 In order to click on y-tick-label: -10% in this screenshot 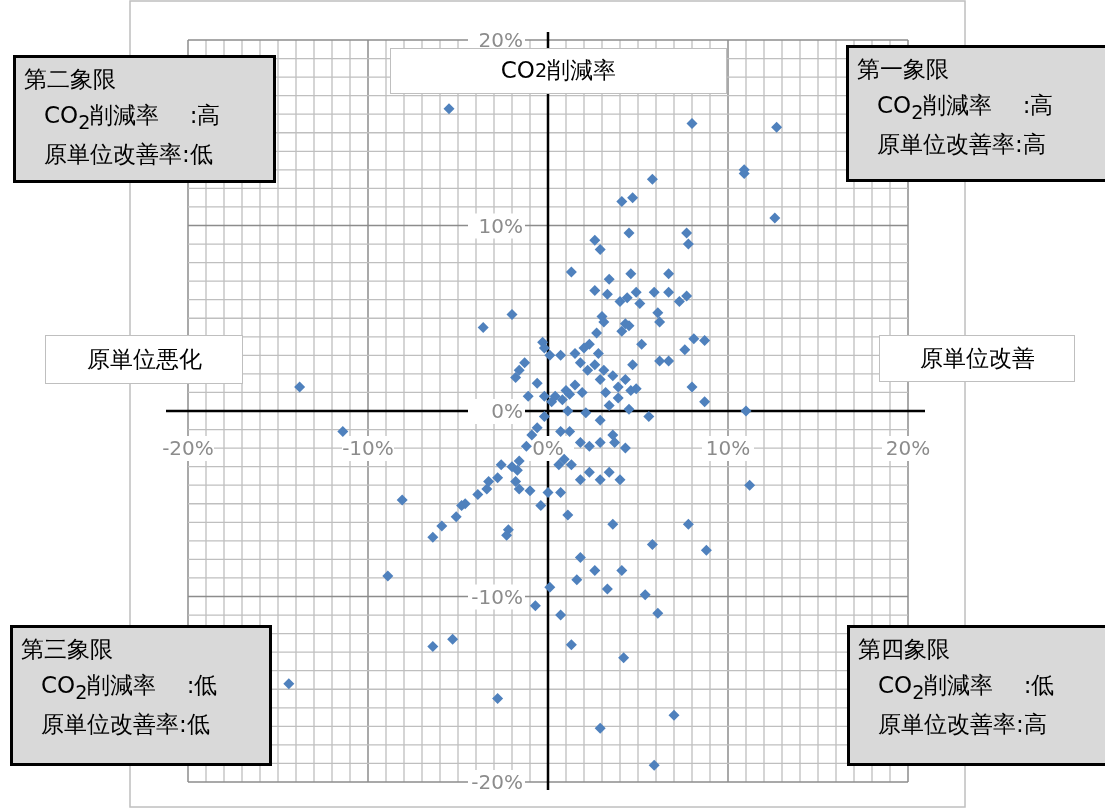, I will do `click(497, 596)`.